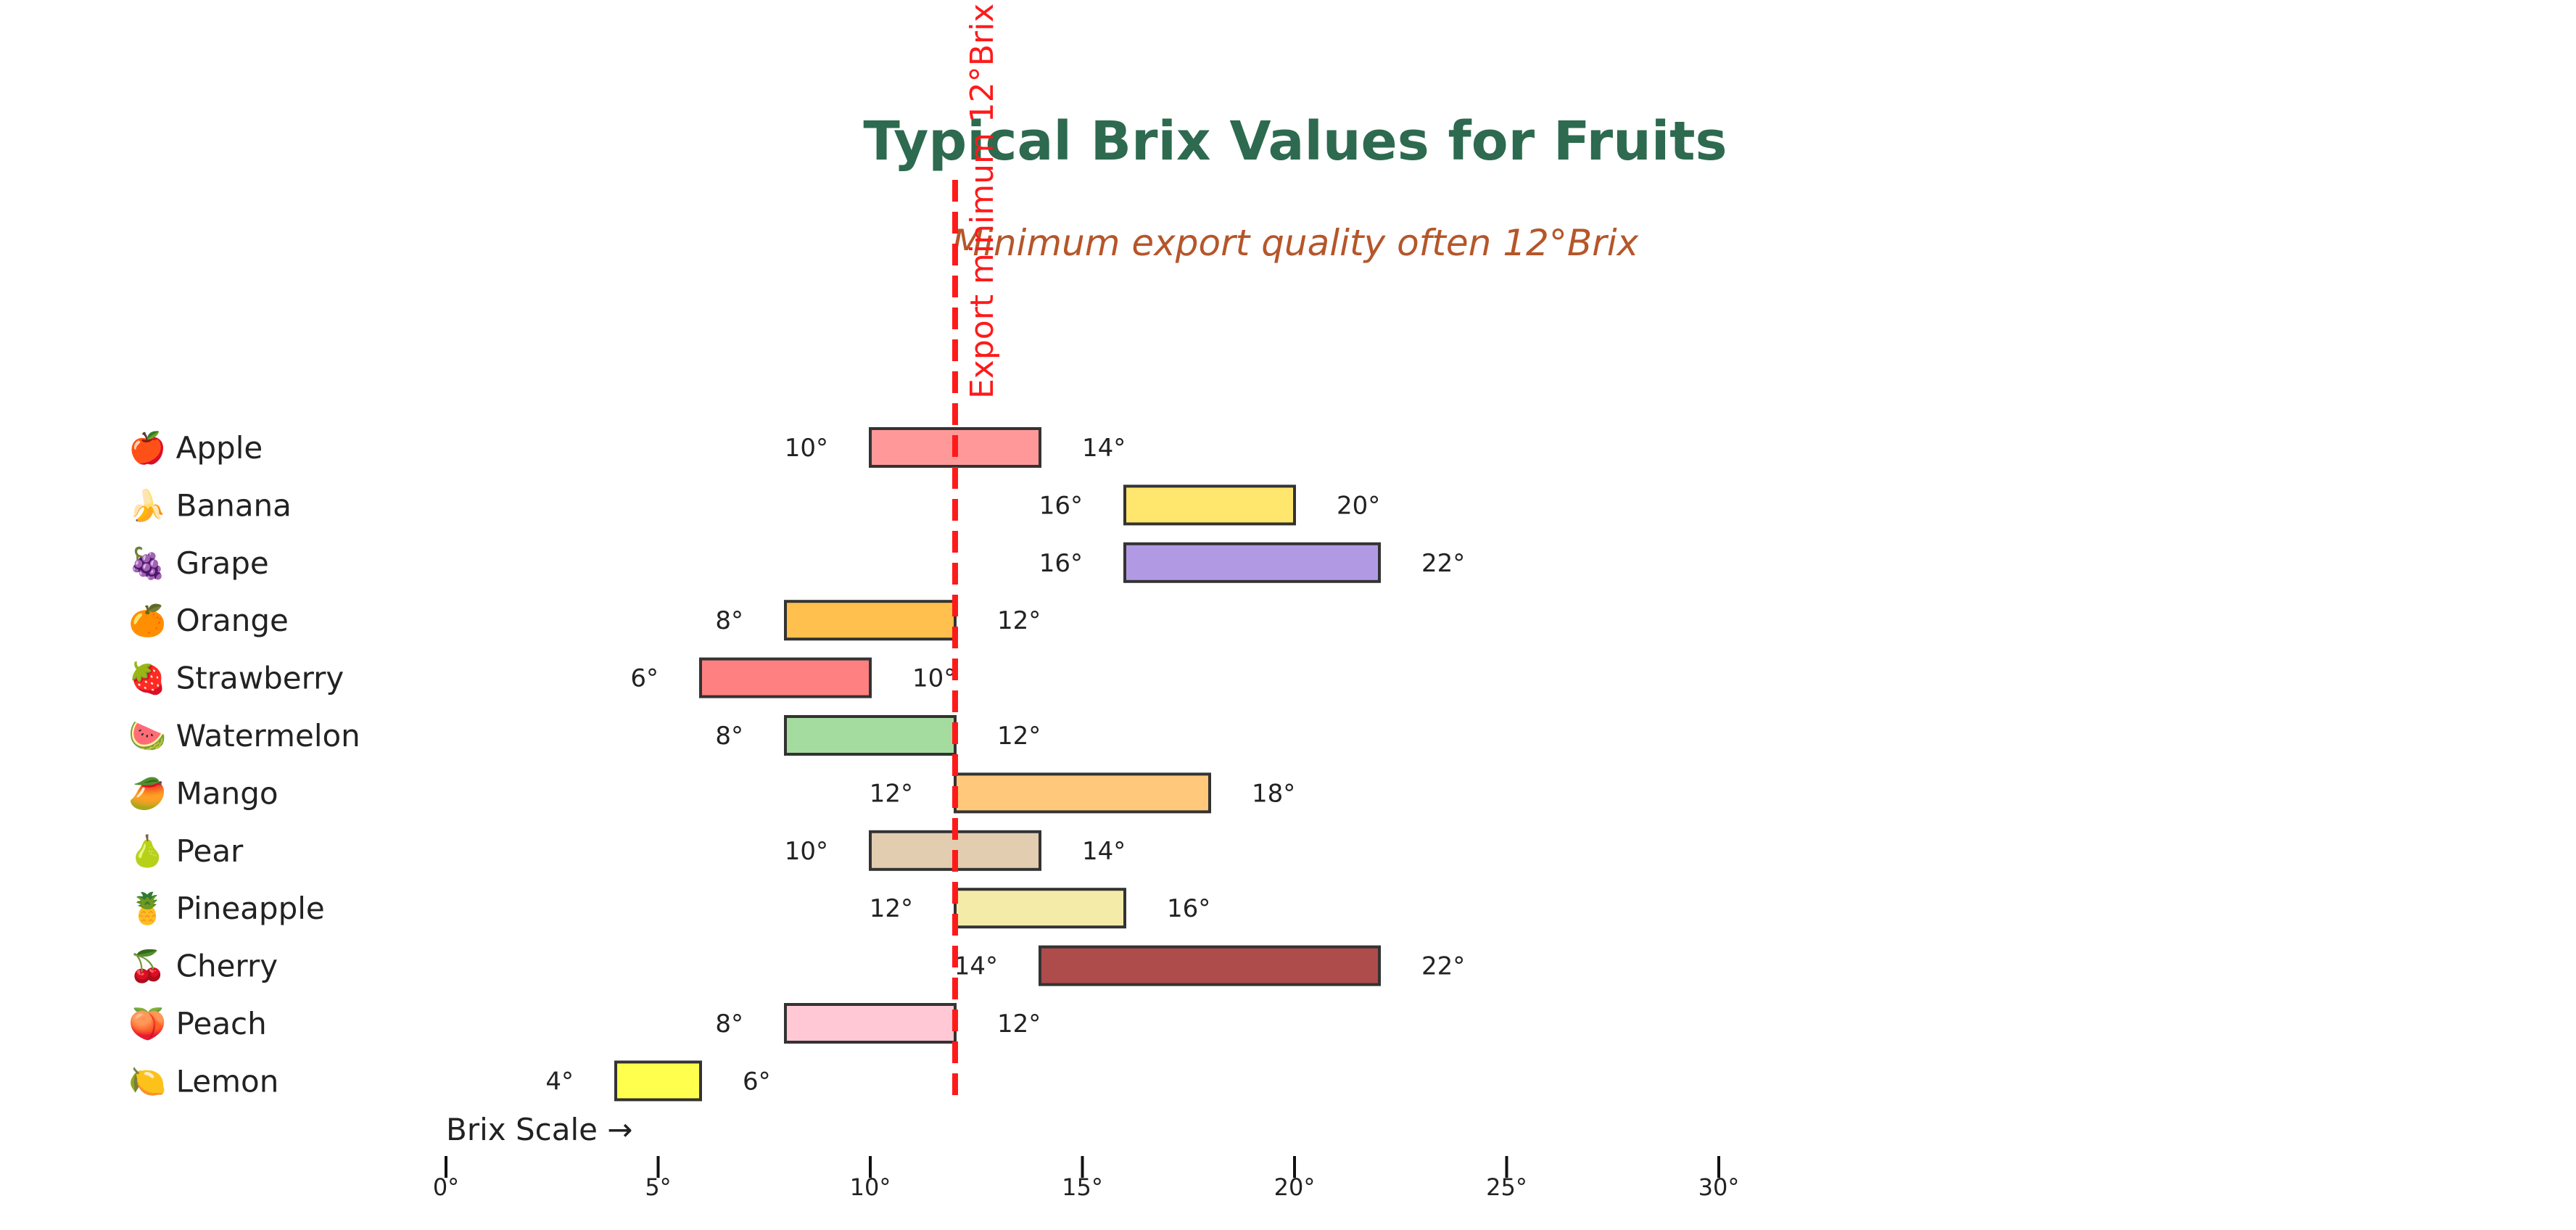  Describe the element at coordinates (1295, 1187) in the screenshot. I see `x-tick-label: 20°` at that location.